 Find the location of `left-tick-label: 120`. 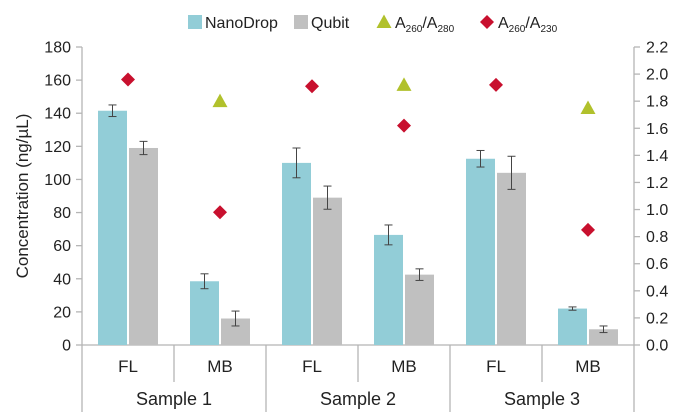

left-tick-label: 120 is located at coordinates (57, 147).